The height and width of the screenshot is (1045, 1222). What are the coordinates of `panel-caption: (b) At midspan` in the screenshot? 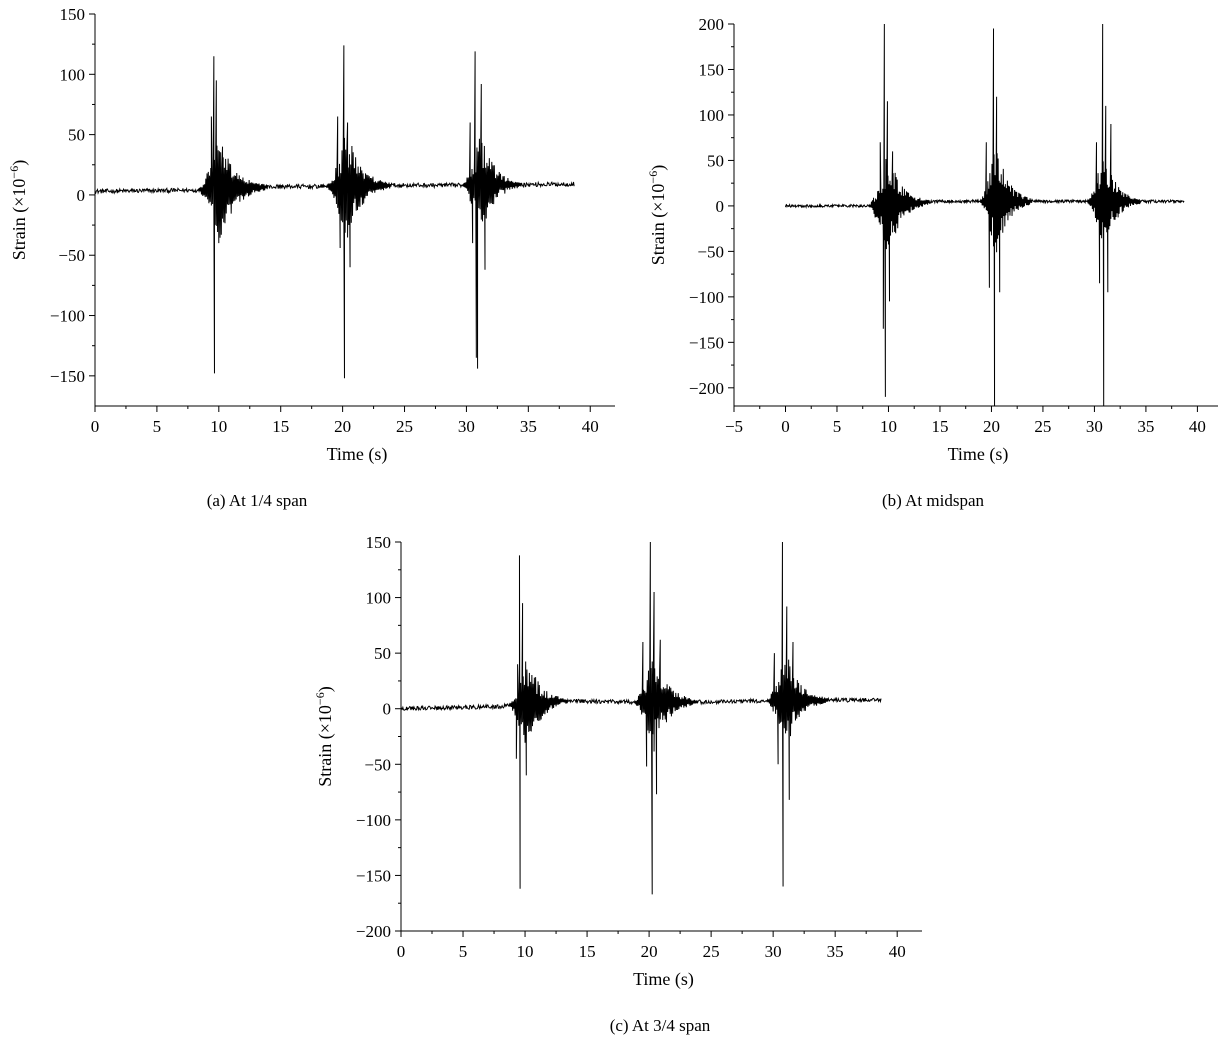 It's located at (933, 500).